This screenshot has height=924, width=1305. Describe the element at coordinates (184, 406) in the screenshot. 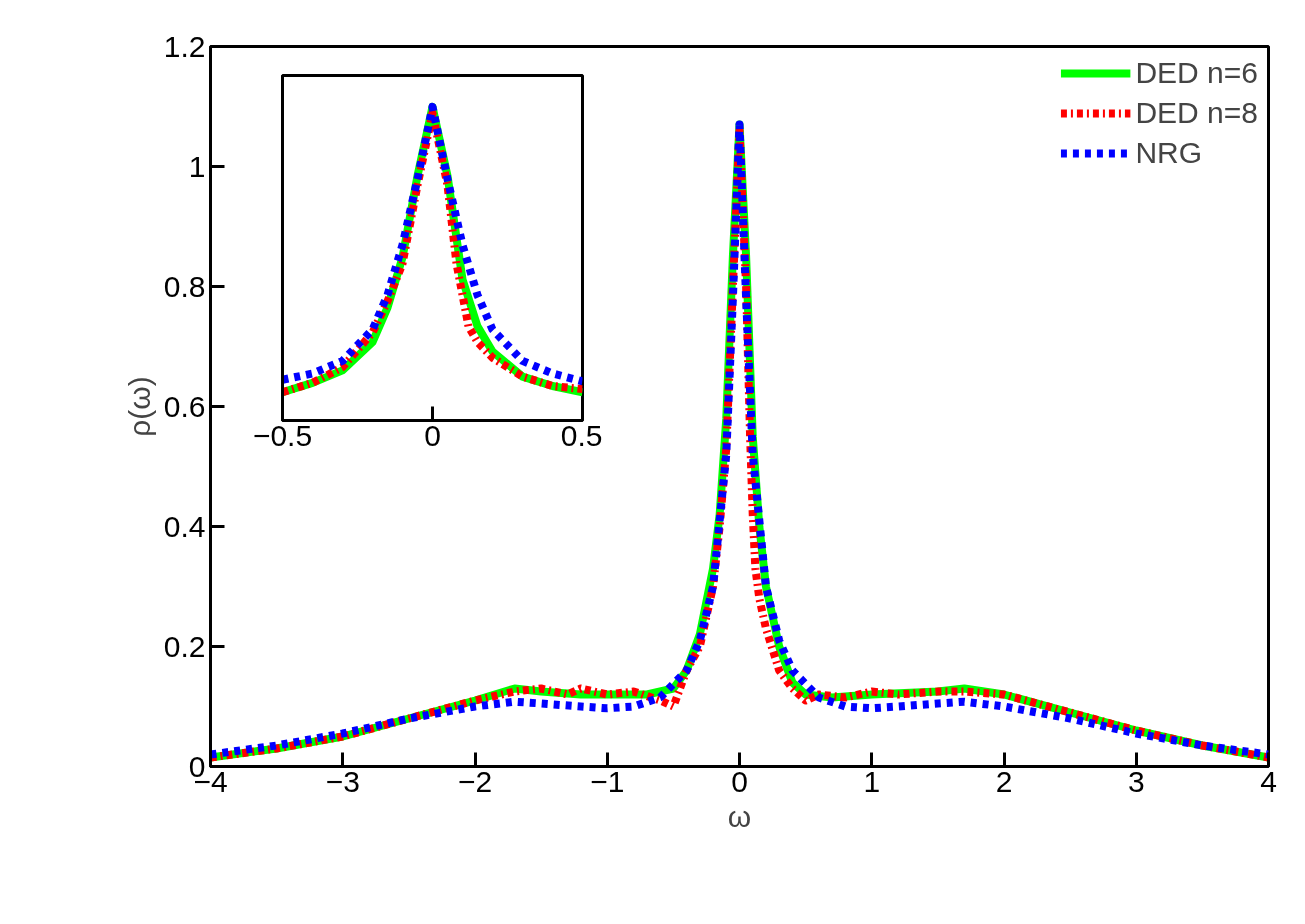

I see `y-tick-label: 0.6` at that location.